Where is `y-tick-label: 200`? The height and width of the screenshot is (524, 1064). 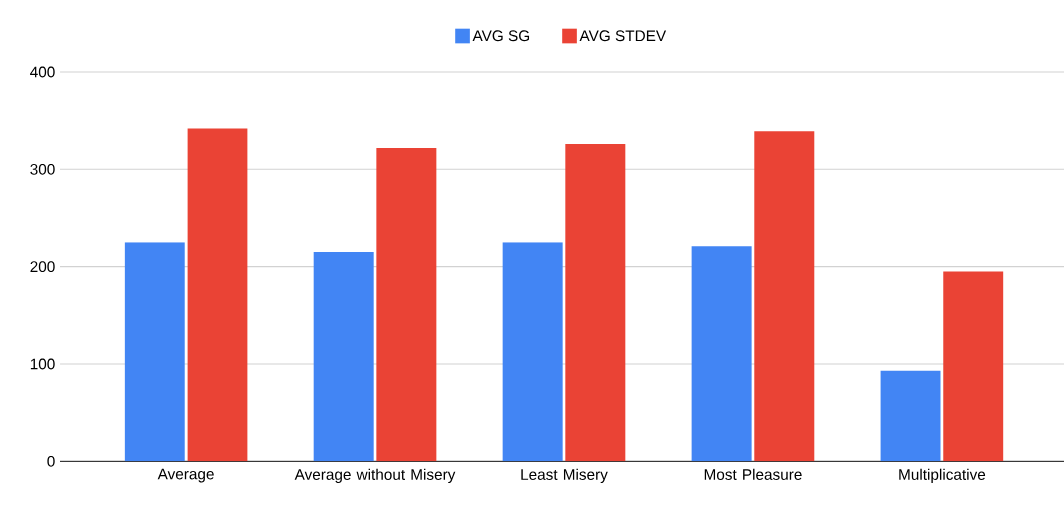
y-tick-label: 200 is located at coordinates (42, 267).